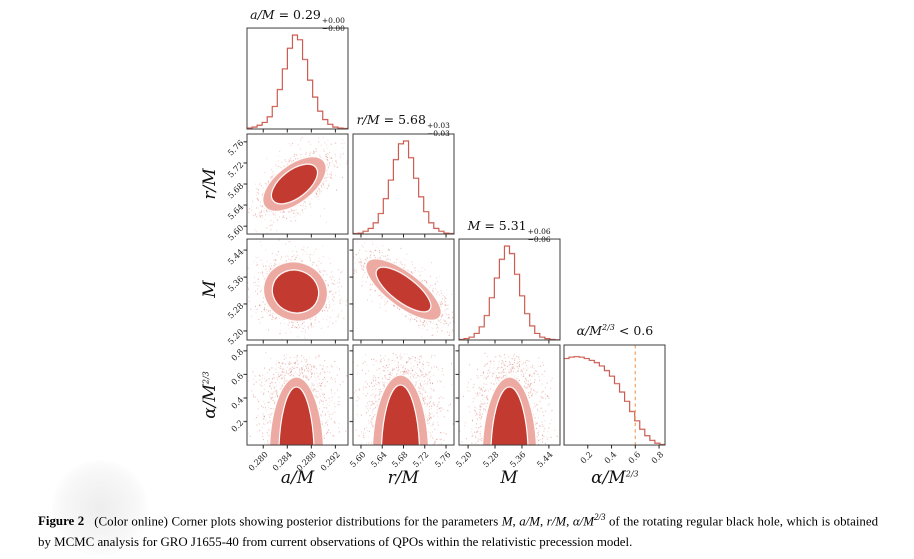  What do you see at coordinates (357, 458) in the screenshot?
I see `x-tick-label: 5.60` at bounding box center [357, 458].